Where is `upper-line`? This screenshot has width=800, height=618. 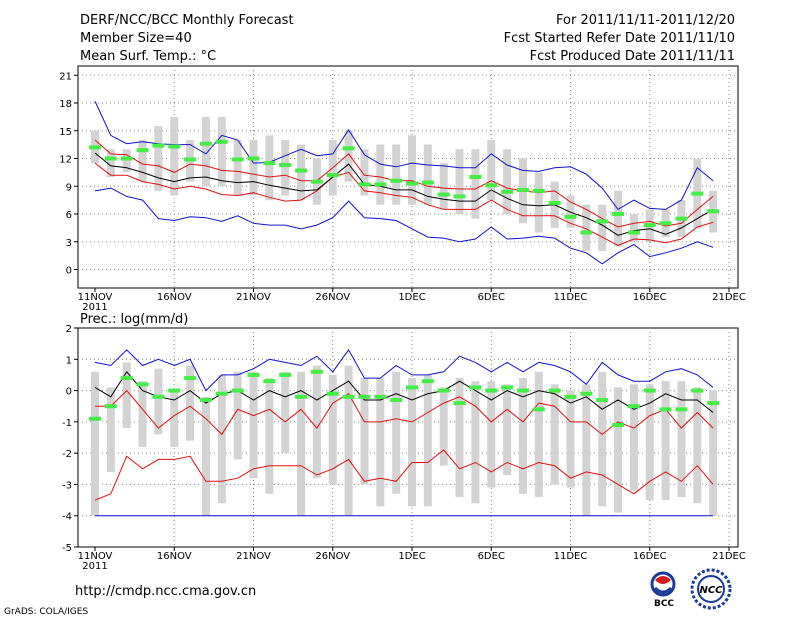
upper-line is located at coordinates (404, 183).